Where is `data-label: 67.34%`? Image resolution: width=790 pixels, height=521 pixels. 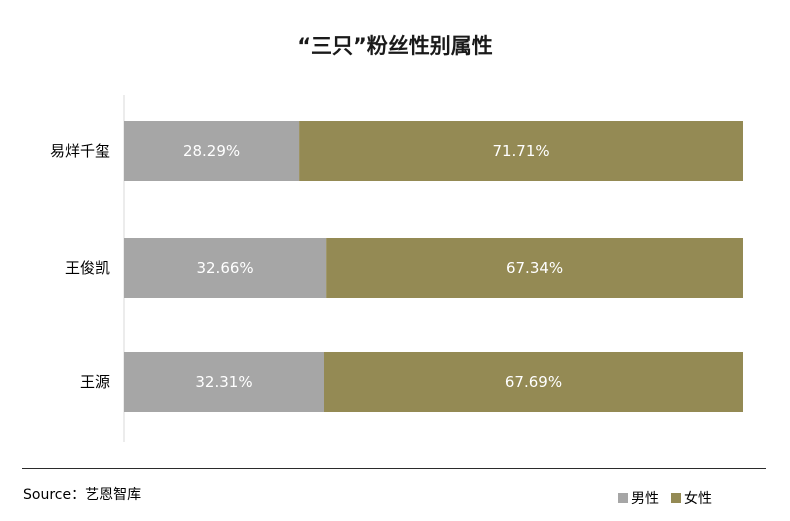
data-label: 67.34% is located at coordinates (534, 268).